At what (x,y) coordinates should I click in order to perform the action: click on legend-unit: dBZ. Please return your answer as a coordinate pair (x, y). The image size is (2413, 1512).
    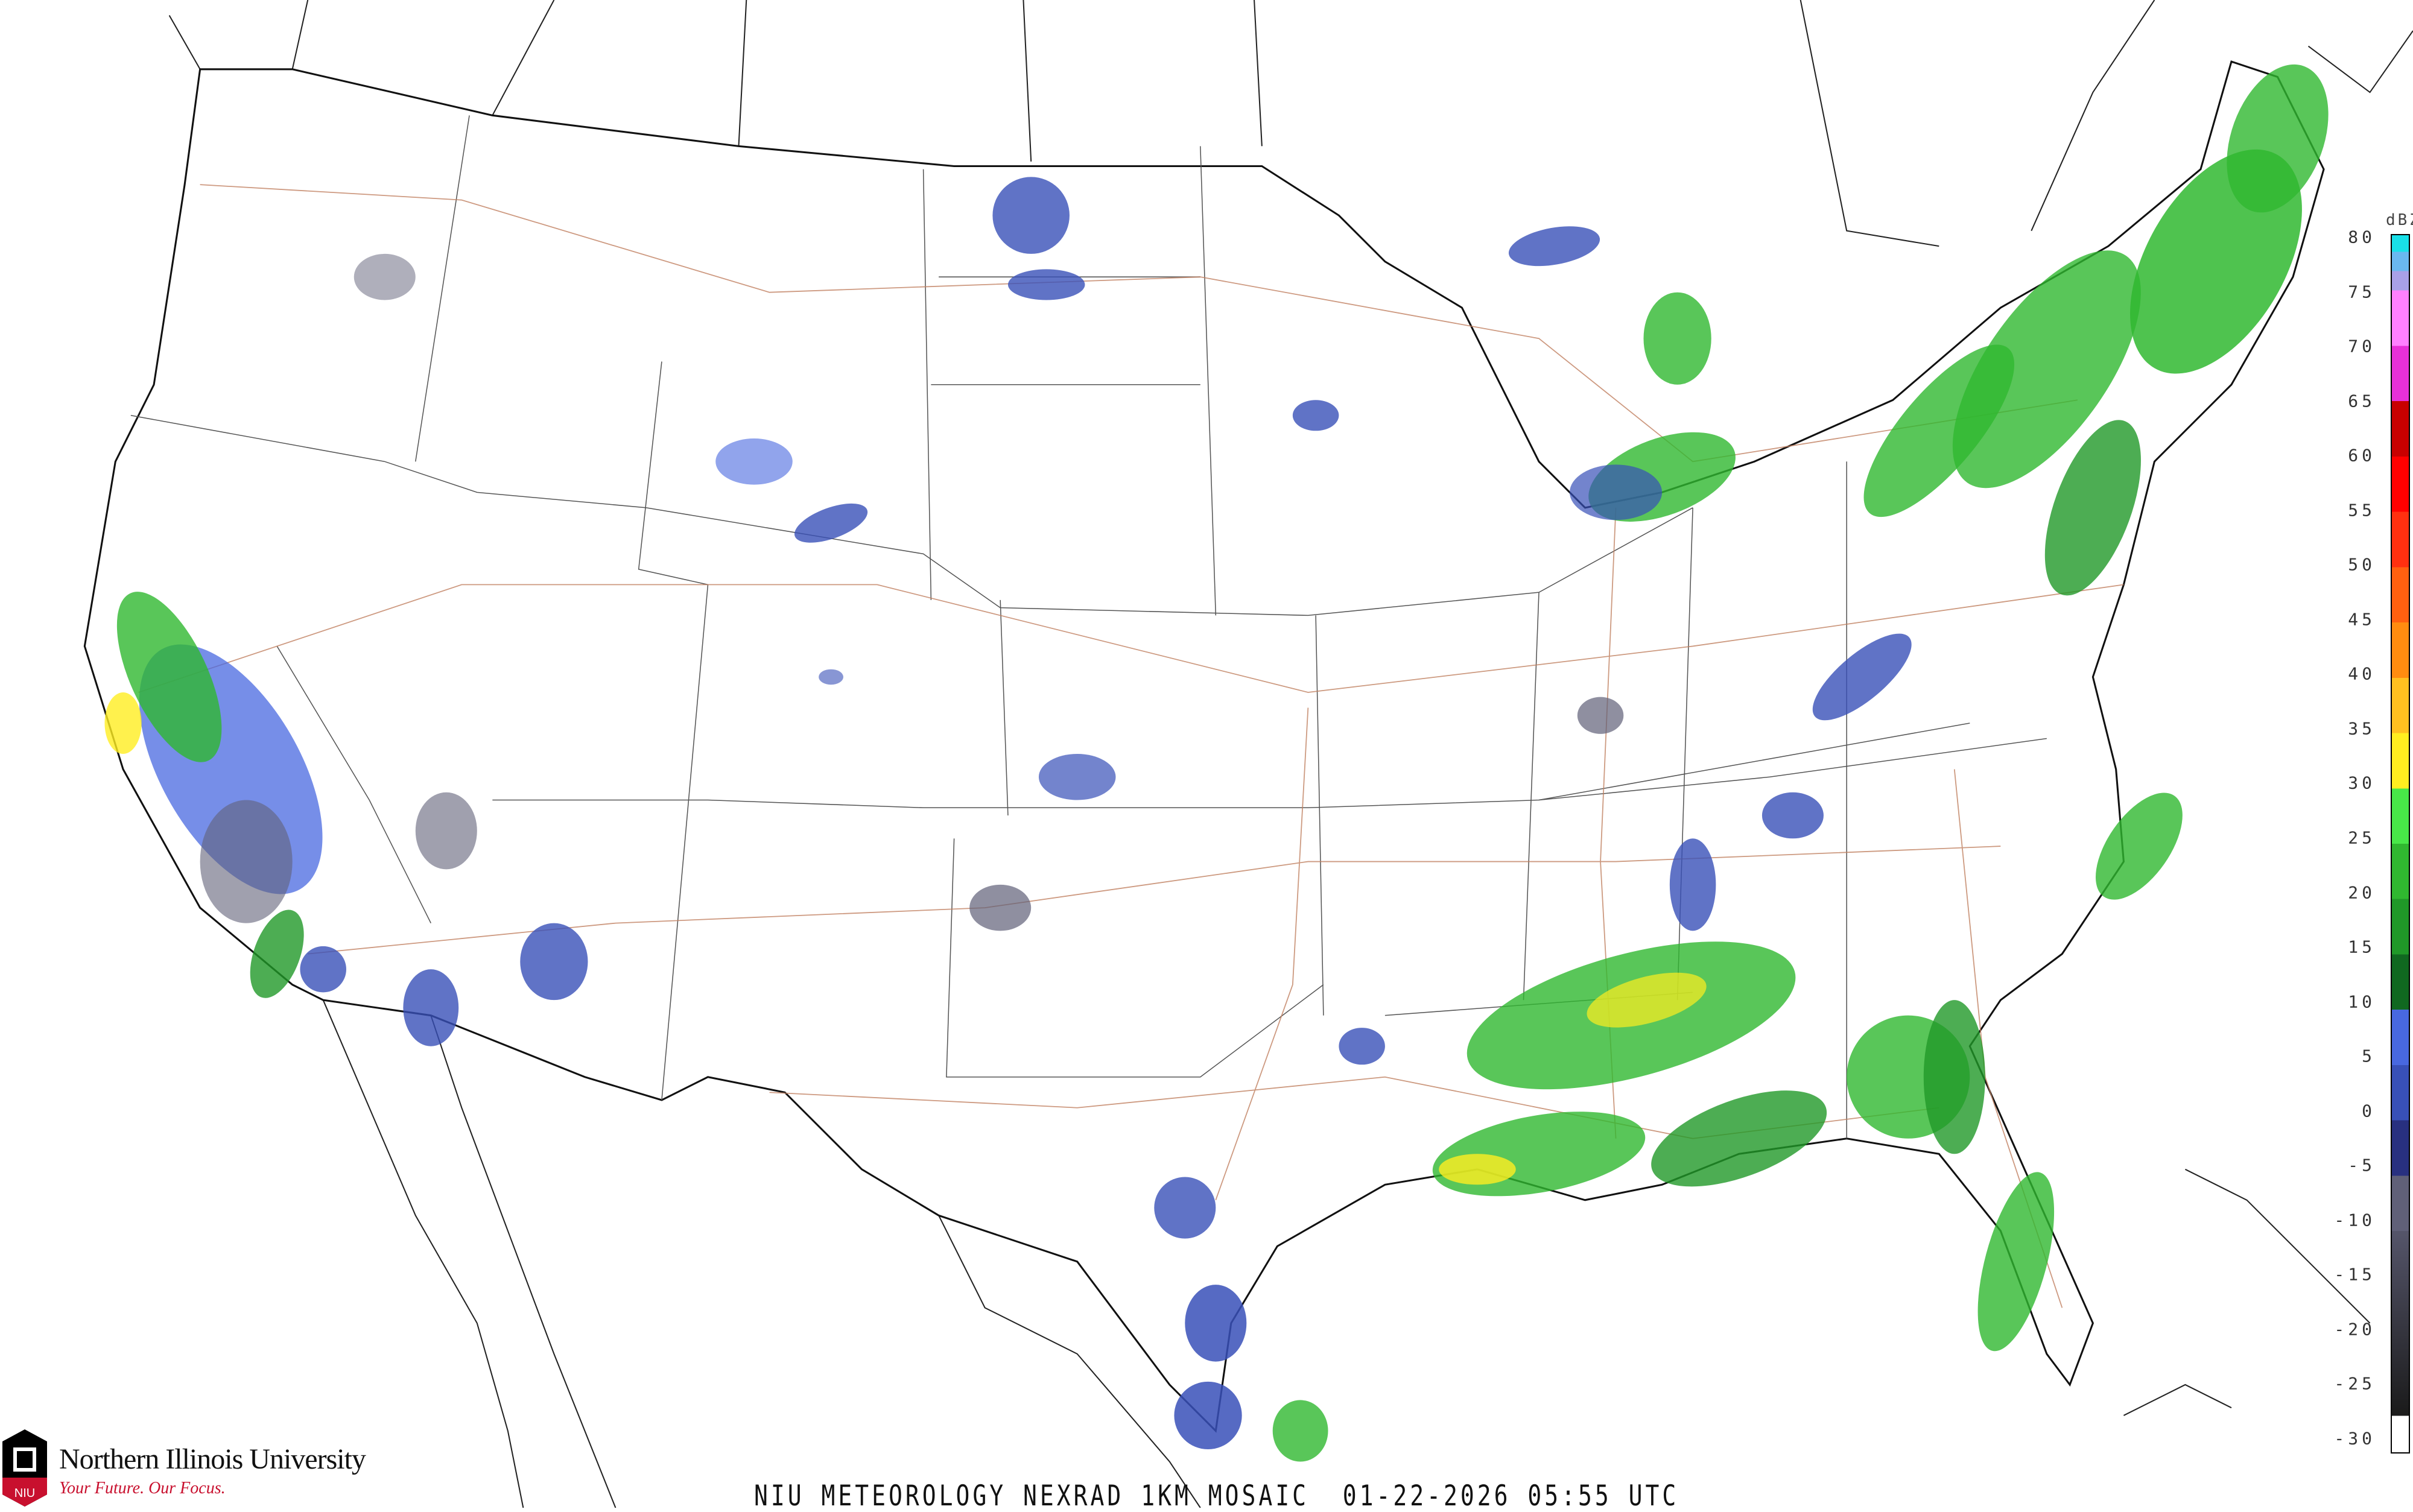
    Looking at the image, I should click on (2399, 220).